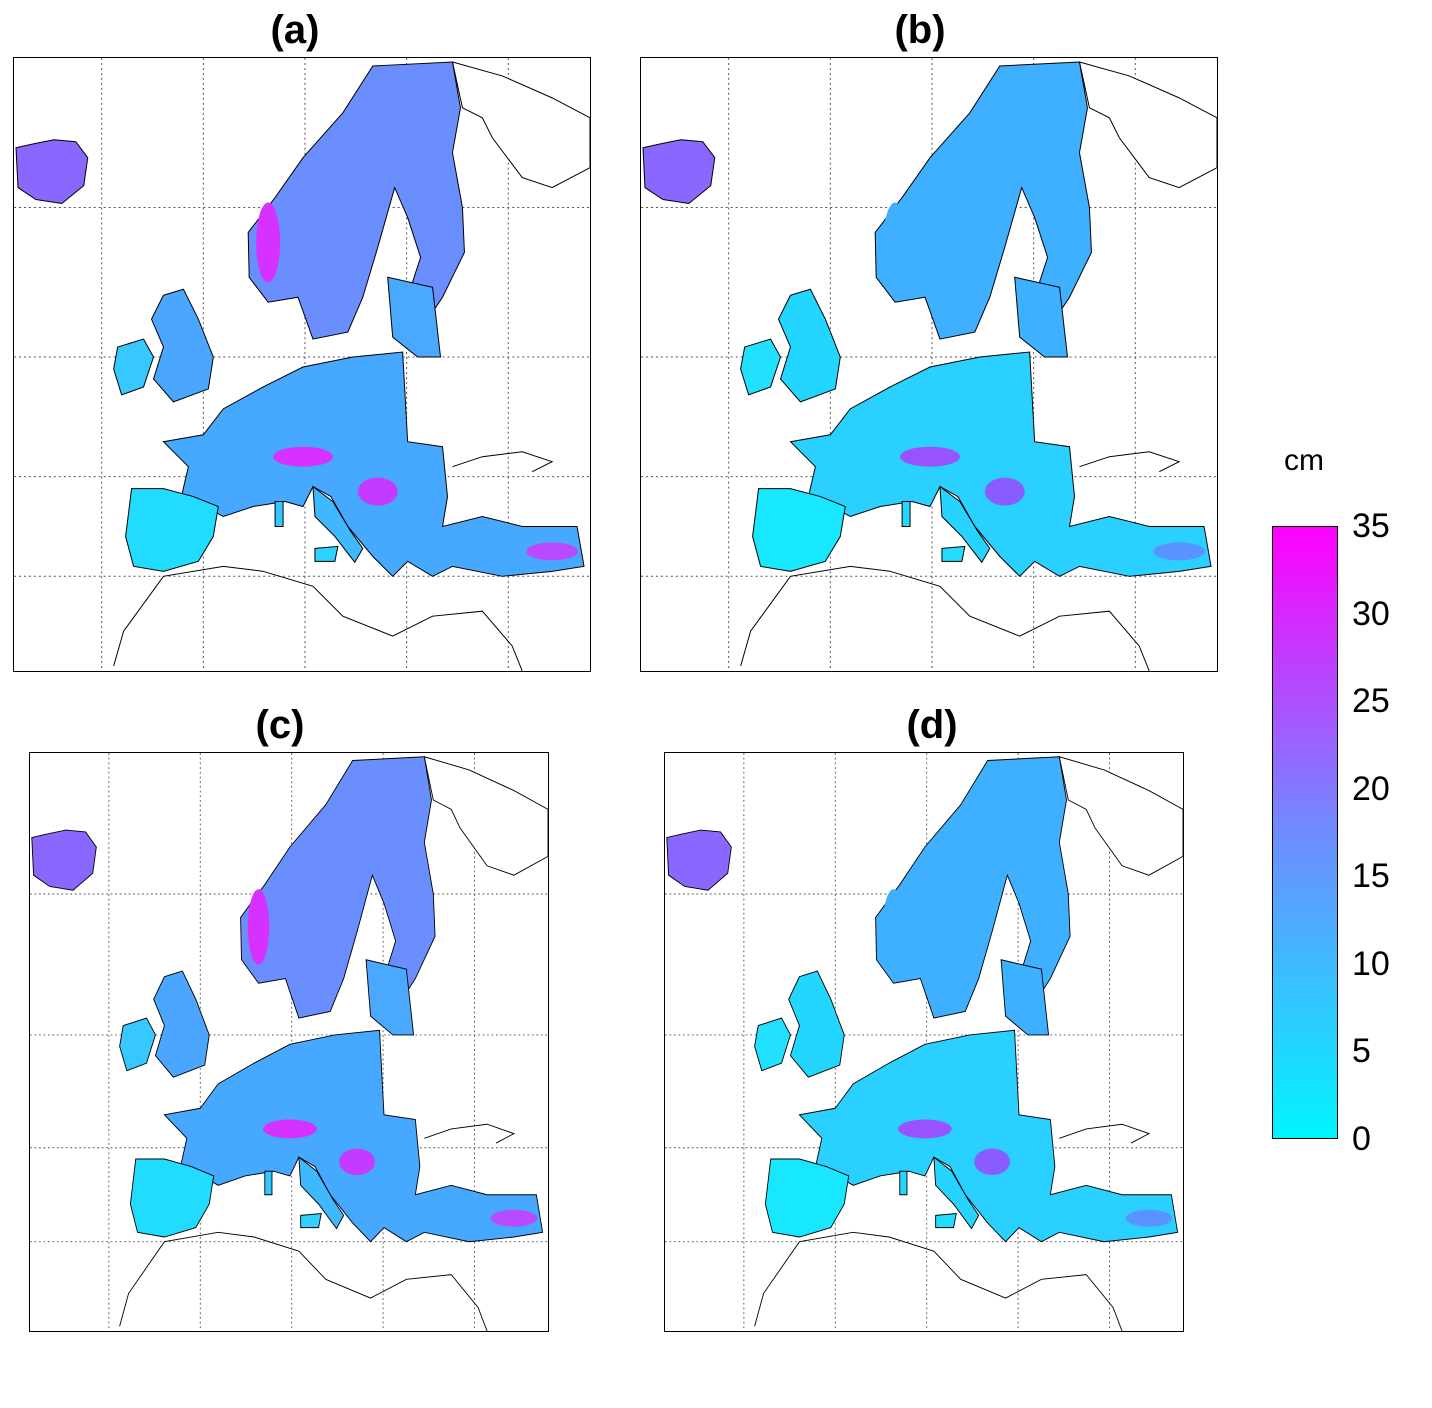 Image resolution: width=1432 pixels, height=1408 pixels. What do you see at coordinates (1361, 1139) in the screenshot?
I see `colorbar-tick-label: 0` at bounding box center [1361, 1139].